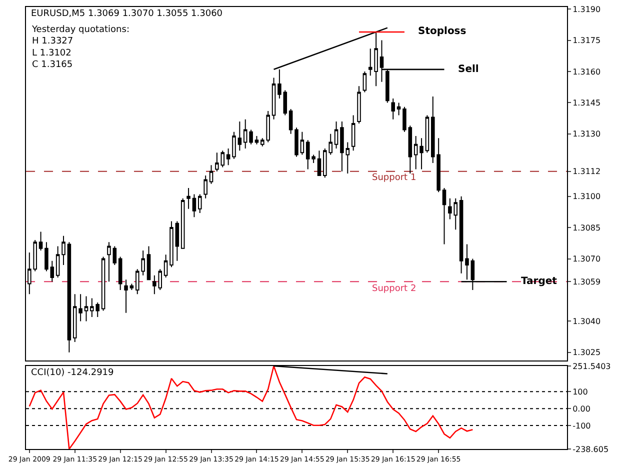 This screenshot has height=467, width=625. Describe the element at coordinates (586, 134) in the screenshot. I see `y-tick-label: 1.3130` at that location.